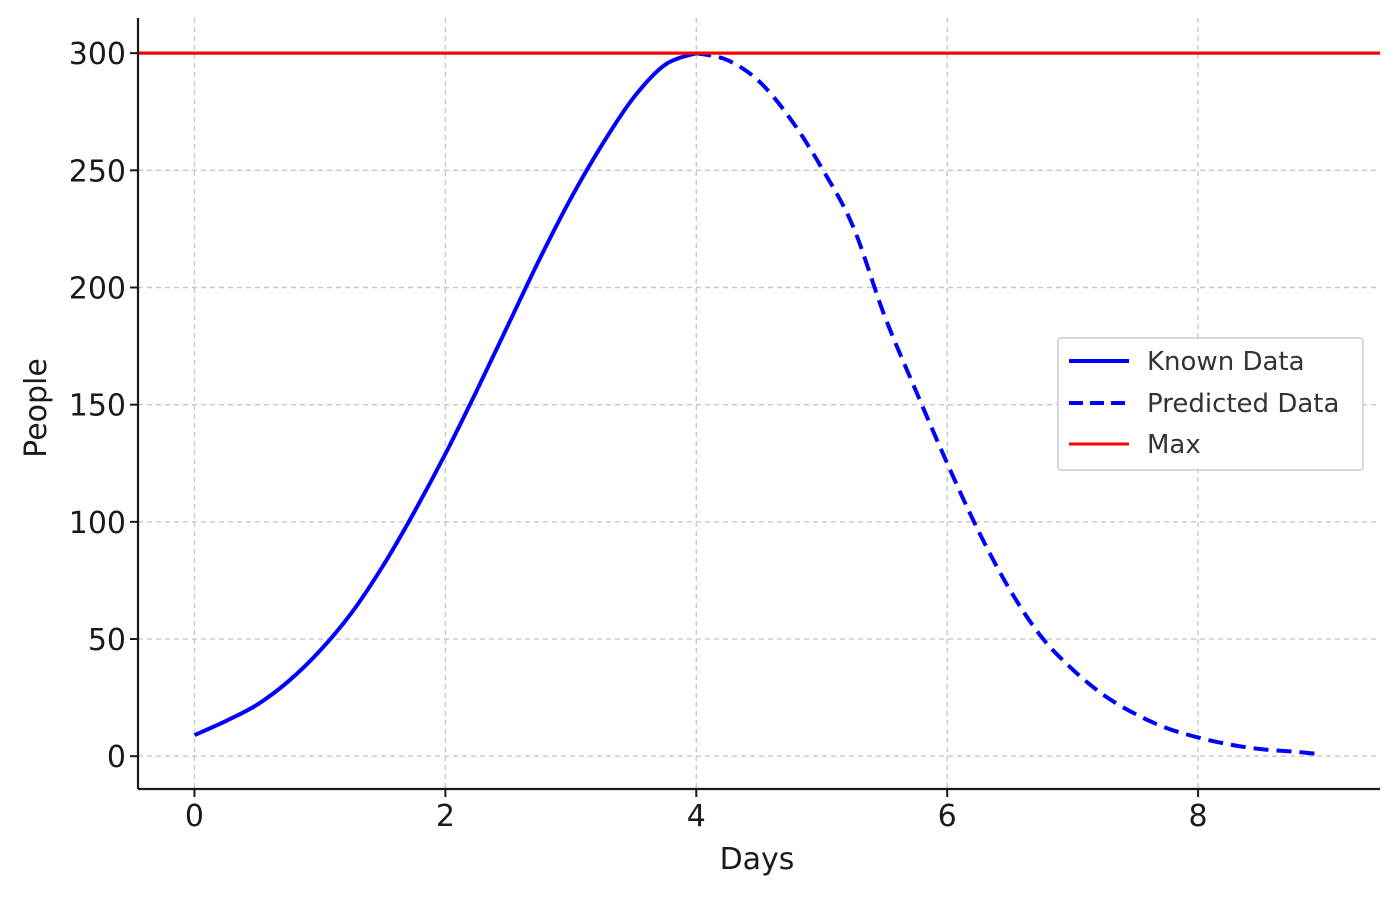 The width and height of the screenshot is (1397, 900). I want to click on x-tick-label: 2, so click(445, 816).